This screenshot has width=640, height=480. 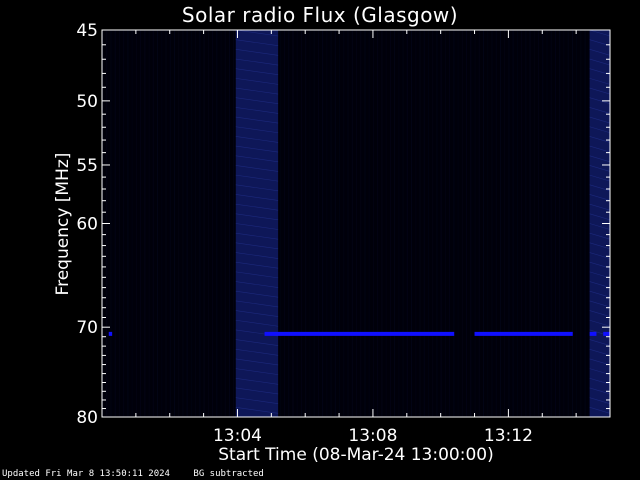 I want to click on x-axis-label: Start Time (08-Mar-24 13:00:00), so click(x=356, y=455).